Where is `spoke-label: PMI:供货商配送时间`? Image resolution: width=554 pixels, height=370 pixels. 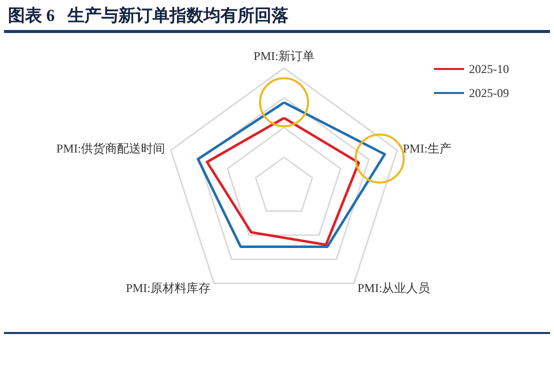
spoke-label: PMI:供货商配送时间 is located at coordinates (111, 148).